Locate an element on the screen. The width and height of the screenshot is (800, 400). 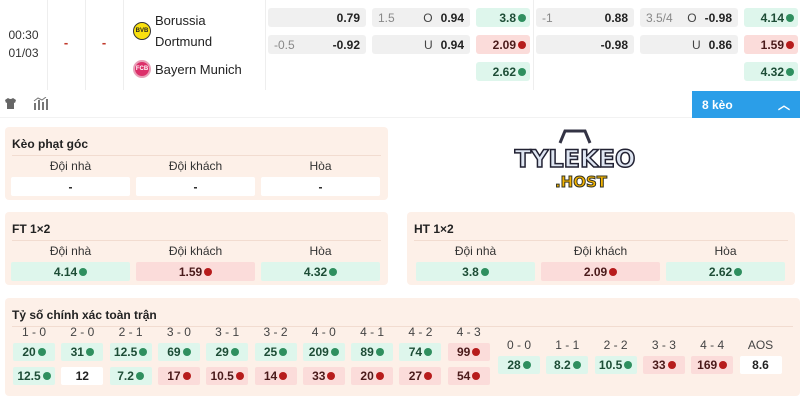
score-odds-cell: 12 is located at coordinates (82, 376).